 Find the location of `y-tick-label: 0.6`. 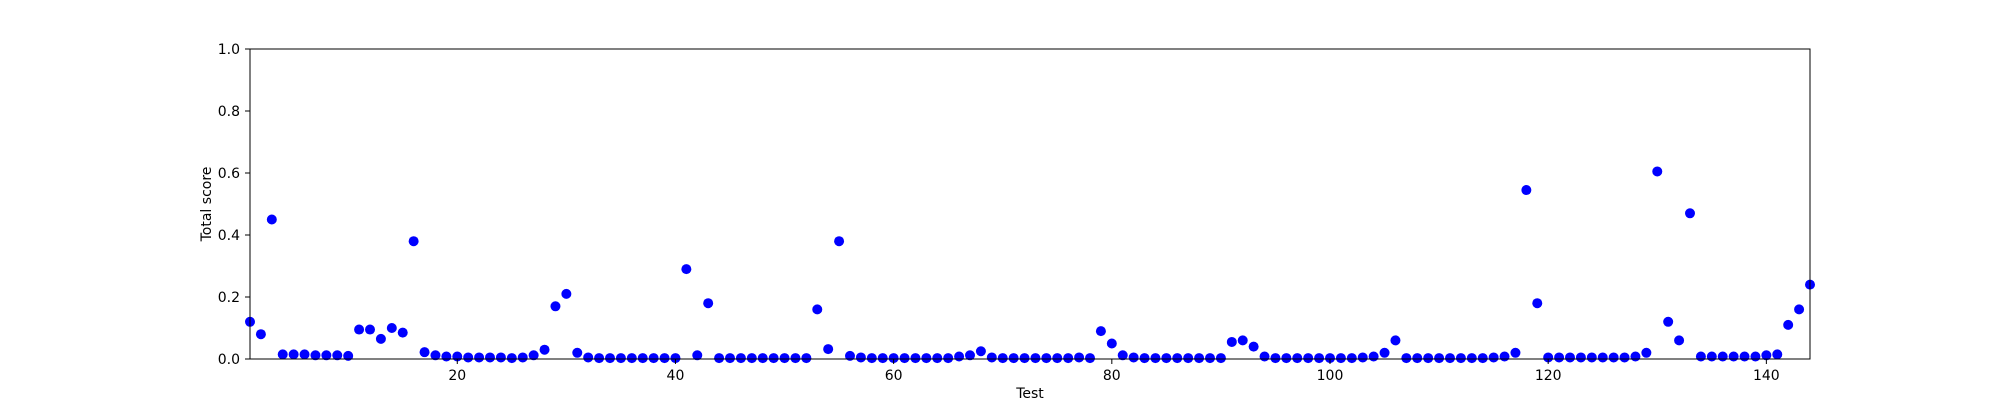

y-tick-label: 0.6 is located at coordinates (229, 174).